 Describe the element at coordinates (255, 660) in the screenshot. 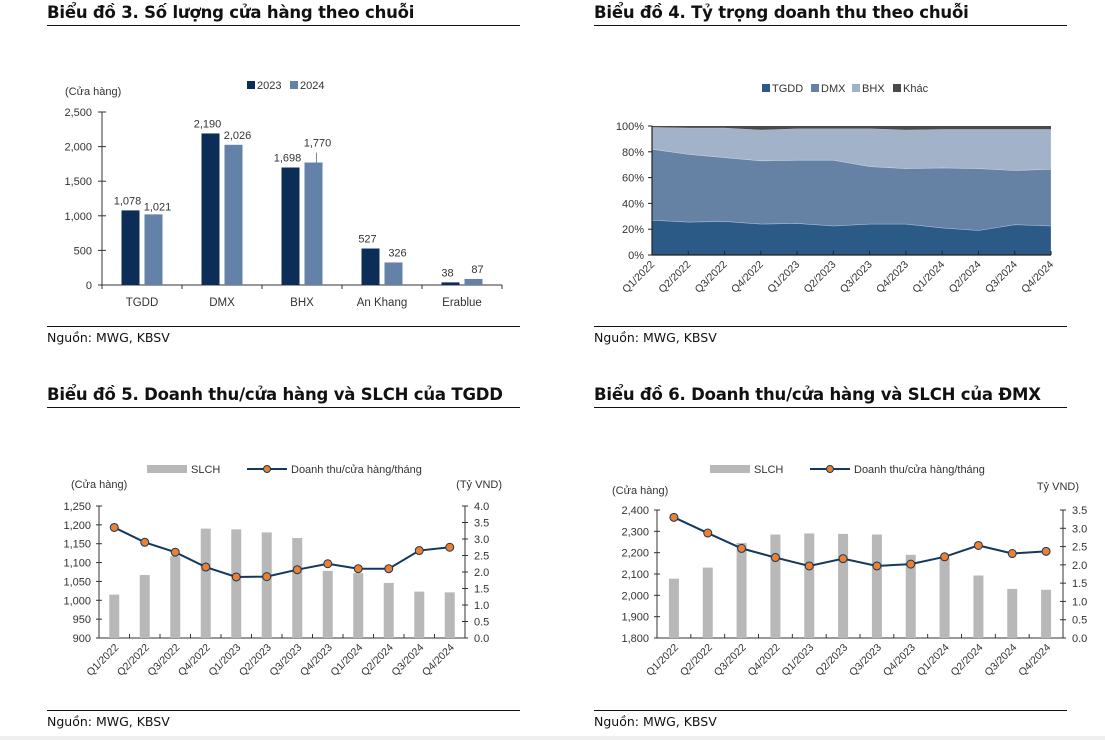

I see `svg-chart5-xtick-label: Q2/2023` at that location.